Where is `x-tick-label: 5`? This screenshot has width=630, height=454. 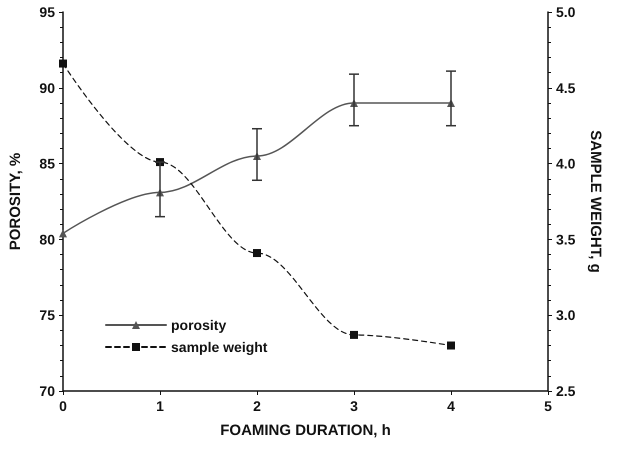 x-tick-label: 5 is located at coordinates (548, 406).